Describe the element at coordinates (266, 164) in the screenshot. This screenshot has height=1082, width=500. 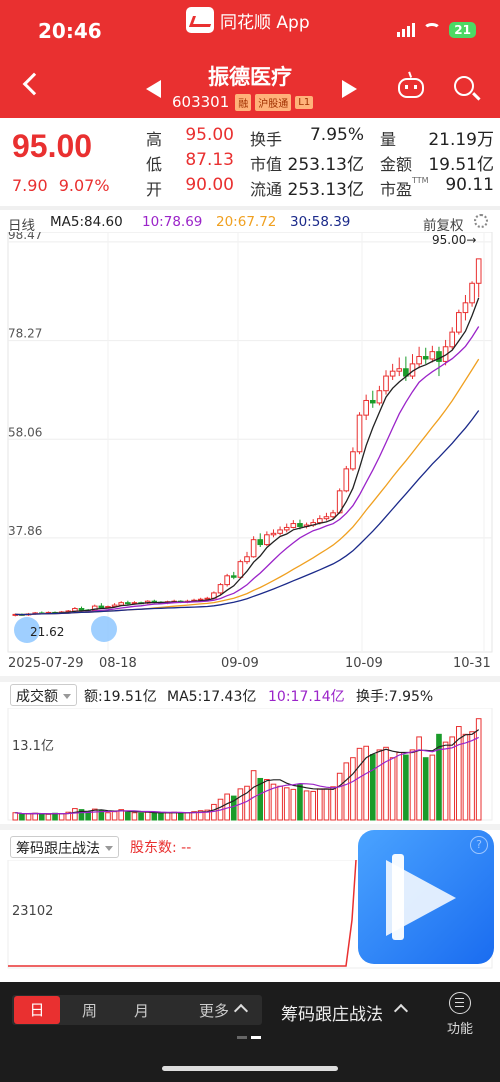
I see `mktcap-label: 市值` at that location.